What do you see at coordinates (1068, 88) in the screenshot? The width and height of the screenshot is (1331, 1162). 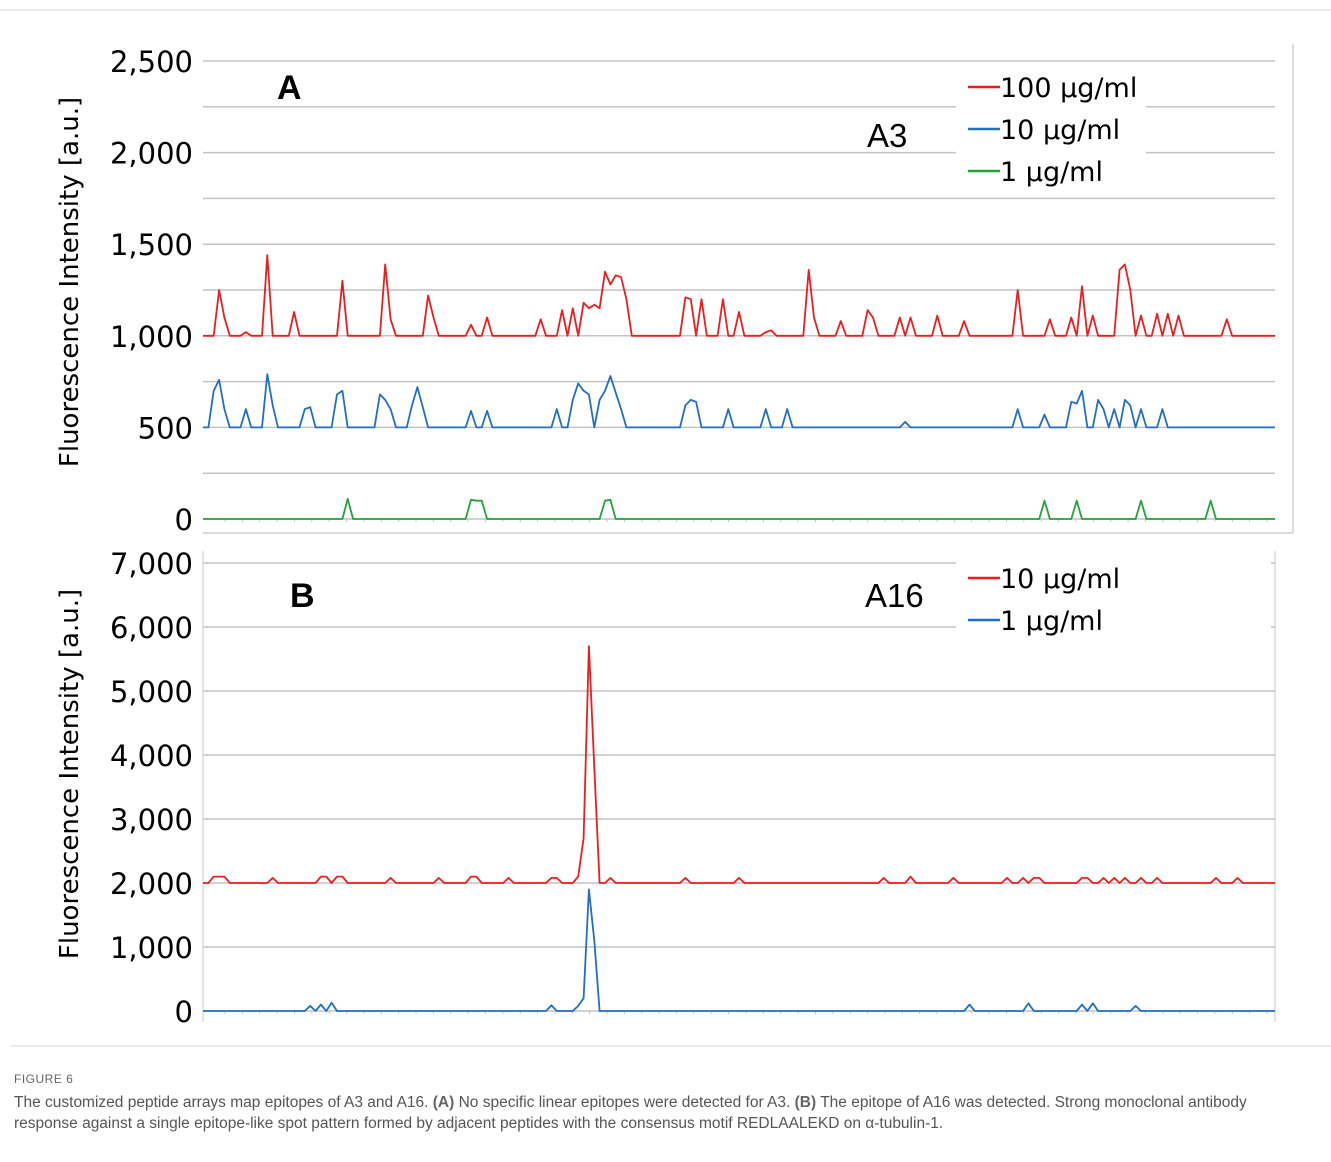 I see `legend-label-a-0: 100 µg/ml` at bounding box center [1068, 88].